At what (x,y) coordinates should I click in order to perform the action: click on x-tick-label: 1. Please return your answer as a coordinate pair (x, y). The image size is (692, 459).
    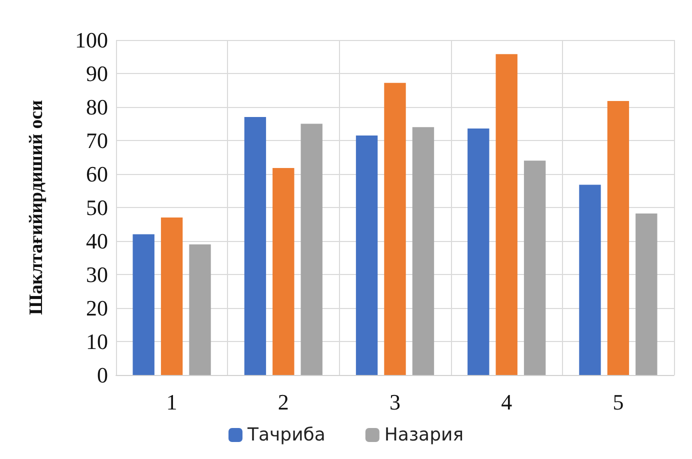
    Looking at the image, I should click on (172, 402).